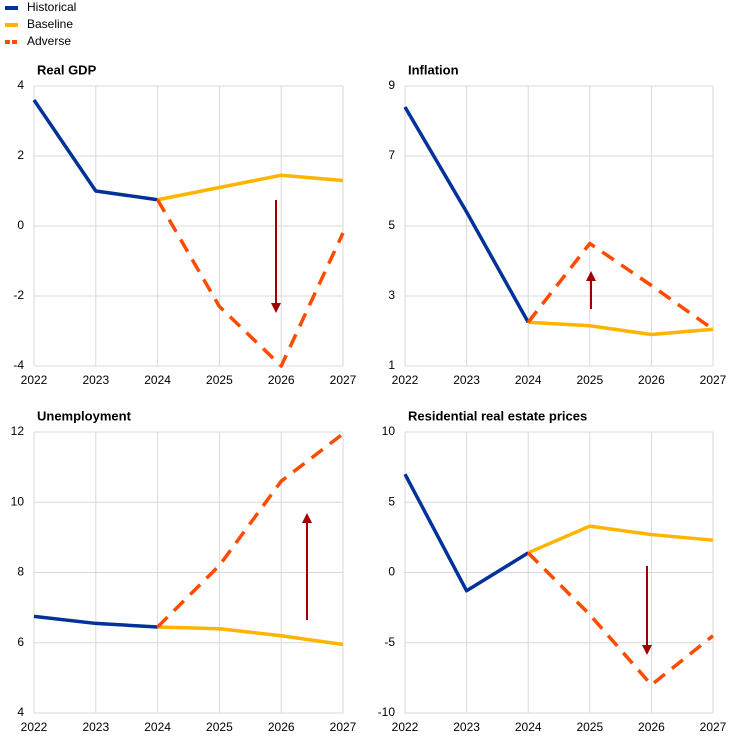 The width and height of the screenshot is (742, 746). Describe the element at coordinates (391, 85) in the screenshot. I see `y-tick-label: 9` at that location.